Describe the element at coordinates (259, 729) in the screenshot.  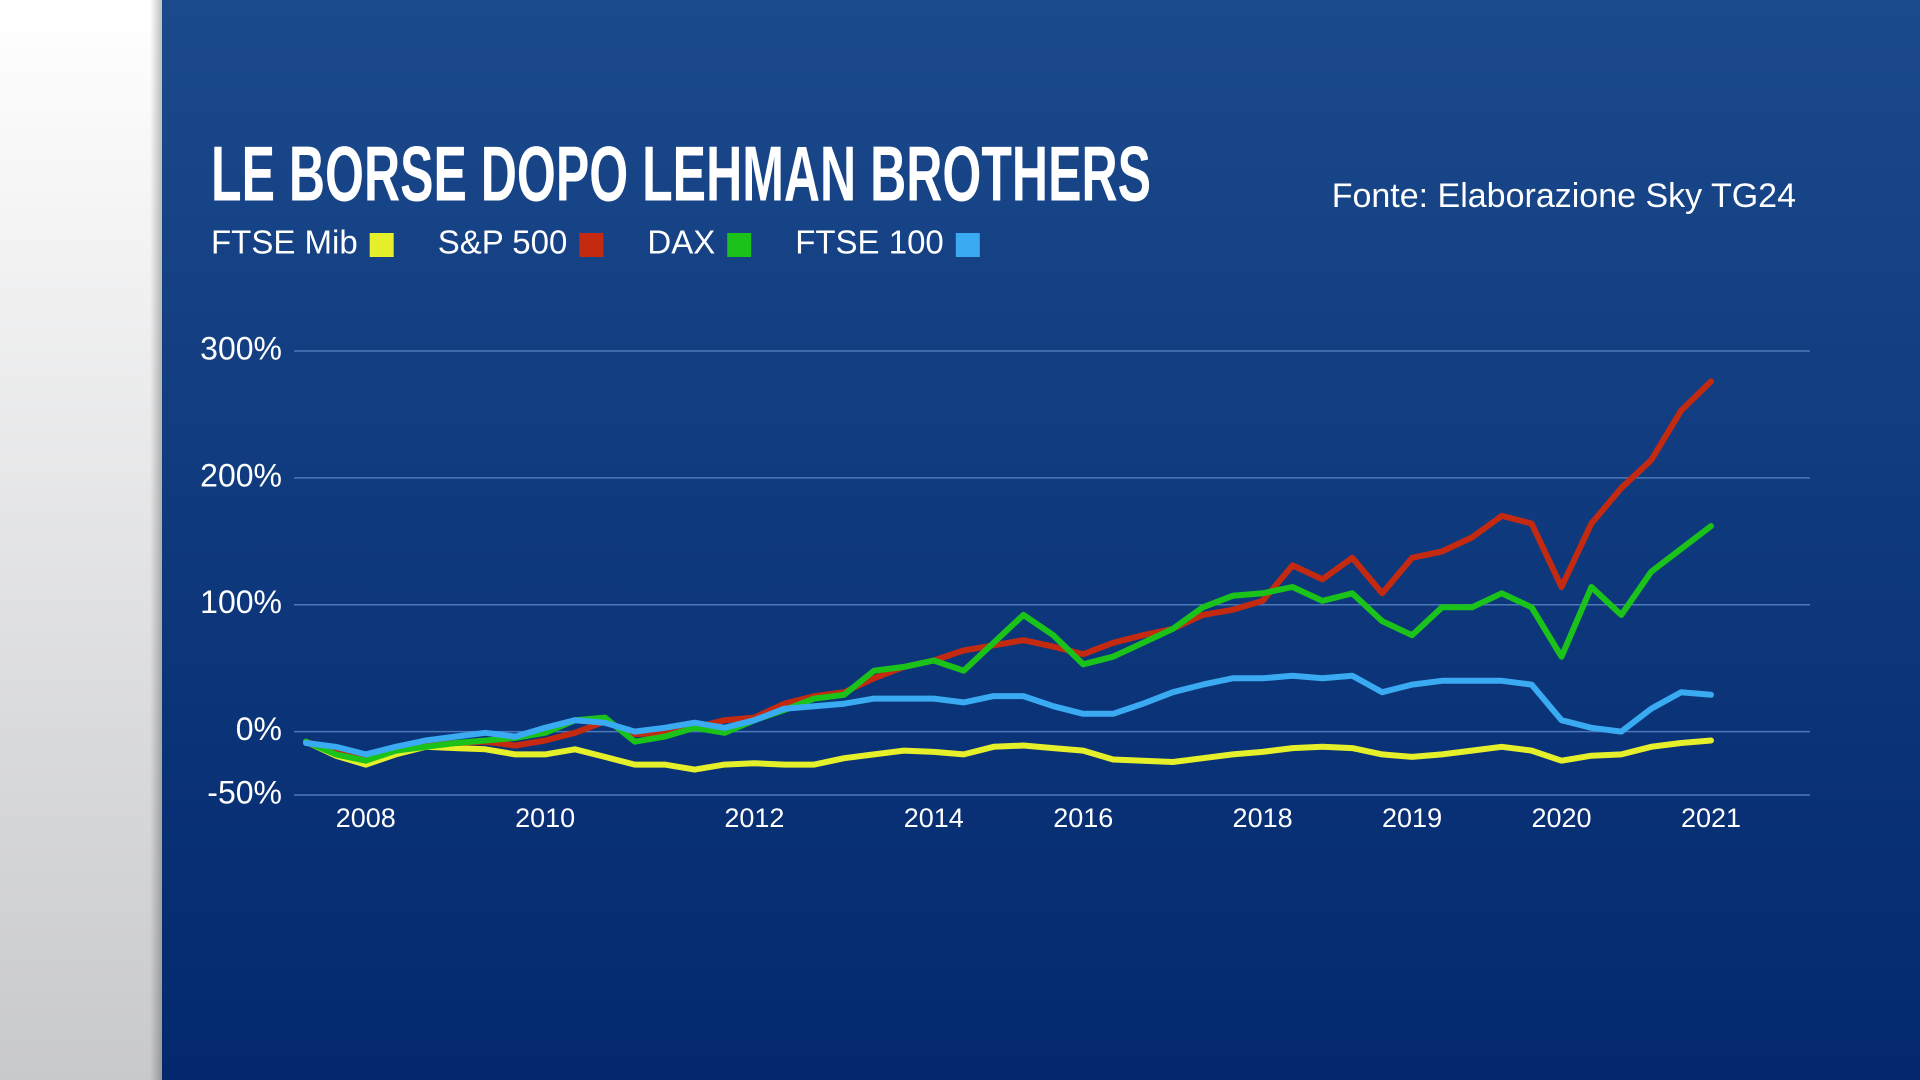
I see `y-tick-label: 0%` at that location.